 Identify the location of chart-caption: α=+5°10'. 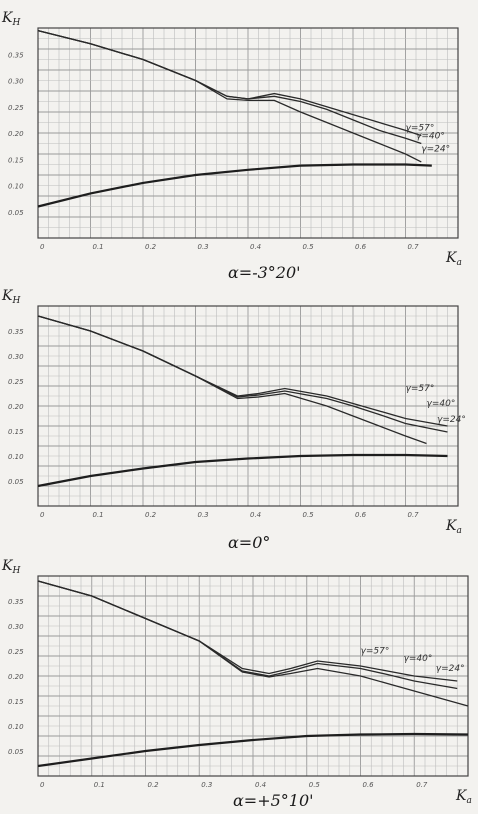
(273, 800).